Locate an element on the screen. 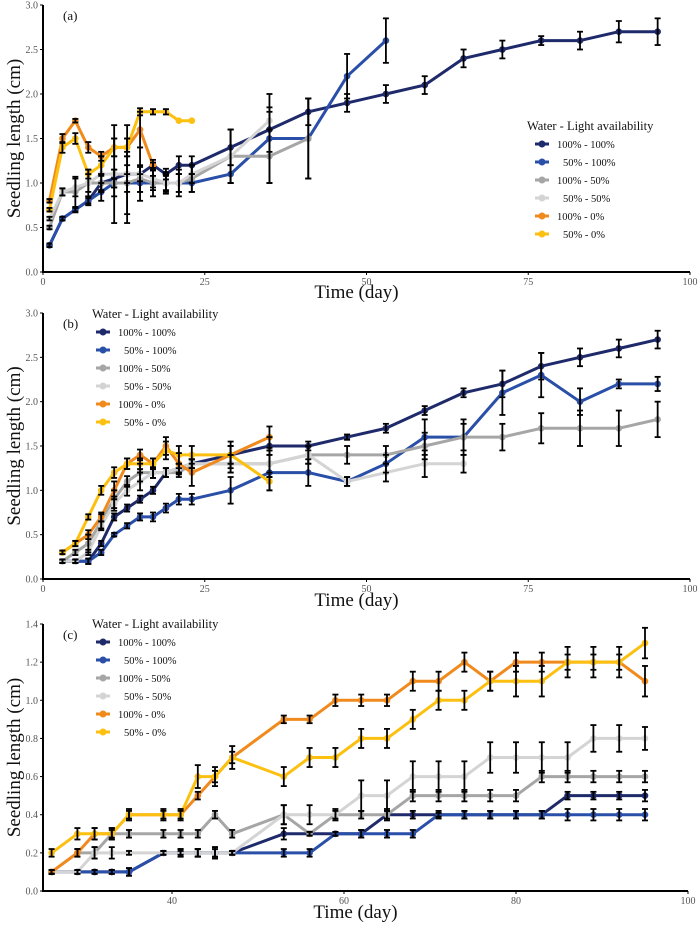 The width and height of the screenshot is (700, 925). legend-label: 50% - 0% is located at coordinates (584, 235).